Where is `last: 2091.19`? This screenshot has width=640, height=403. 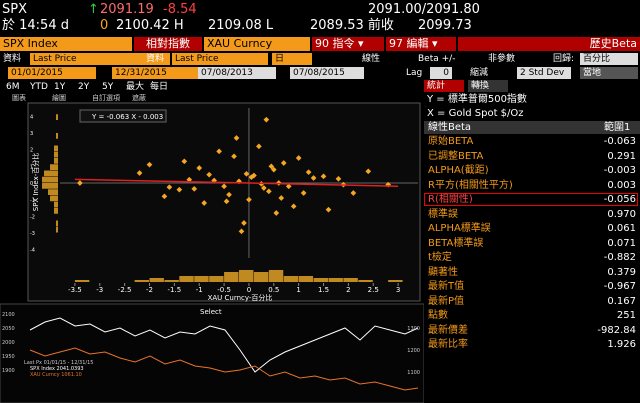
last: 2091.19 is located at coordinates (127, 9).